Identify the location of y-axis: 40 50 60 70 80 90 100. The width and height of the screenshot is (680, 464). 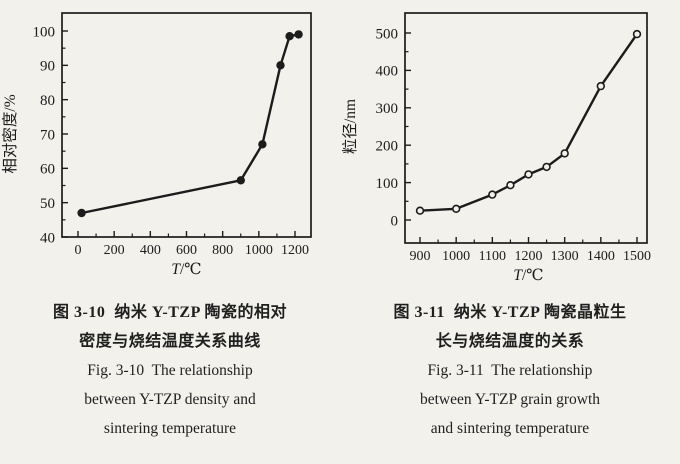
(50, 135).